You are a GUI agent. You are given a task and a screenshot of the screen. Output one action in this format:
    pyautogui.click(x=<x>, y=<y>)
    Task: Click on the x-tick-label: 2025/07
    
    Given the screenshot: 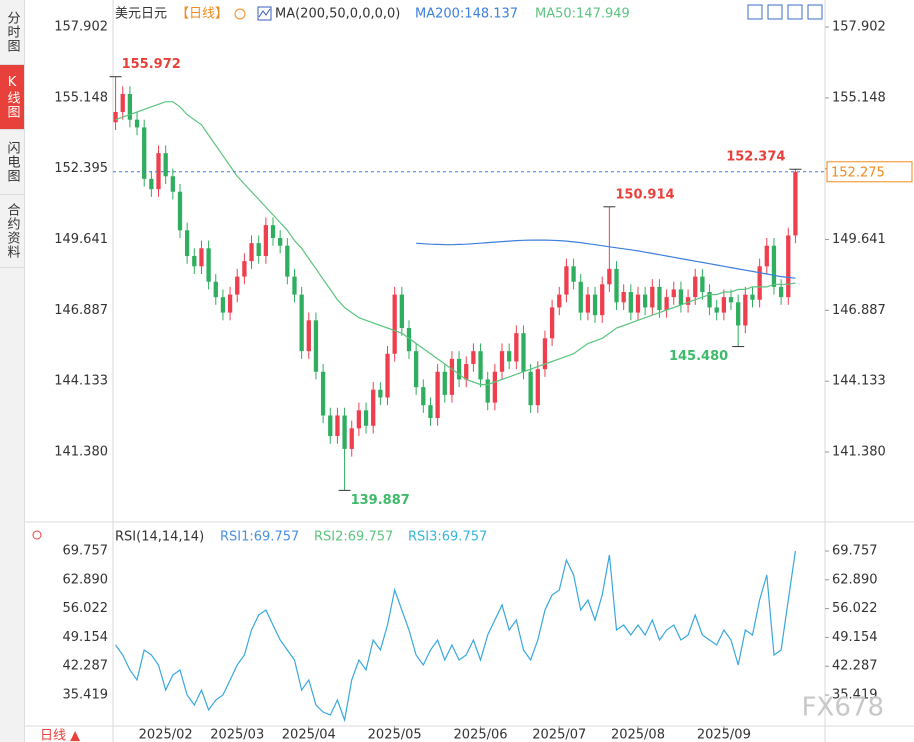 What is the action you would take?
    pyautogui.click(x=559, y=735)
    